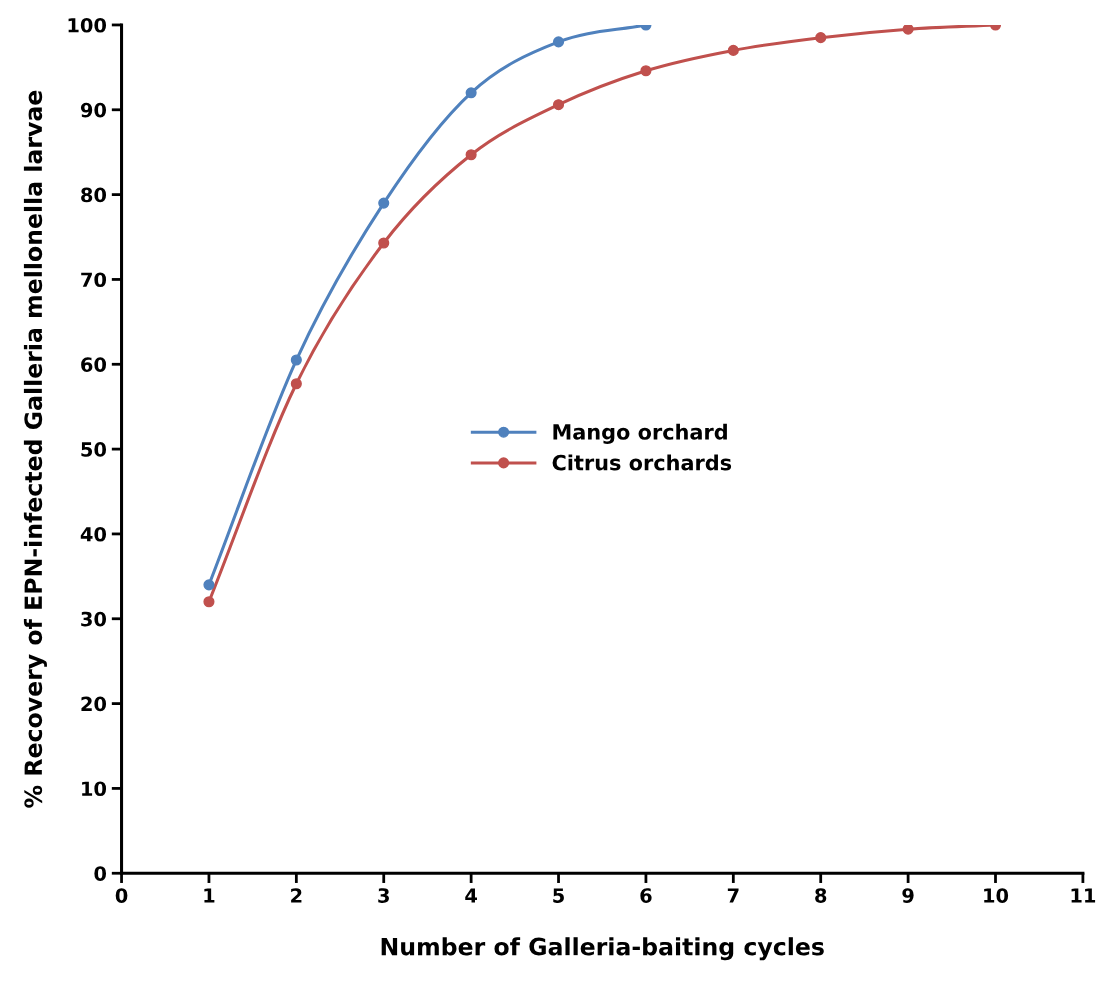 The image size is (1105, 998). Describe the element at coordinates (646, 895) in the screenshot. I see `x-tick-label: 6` at that location.